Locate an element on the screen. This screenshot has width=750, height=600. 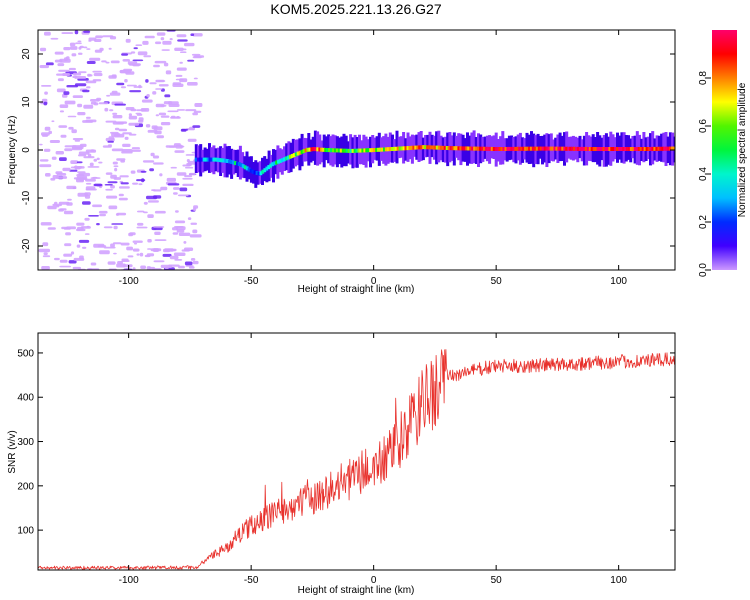
spectrogram-x-label: Height of straight line (km) is located at coordinates (356, 289).